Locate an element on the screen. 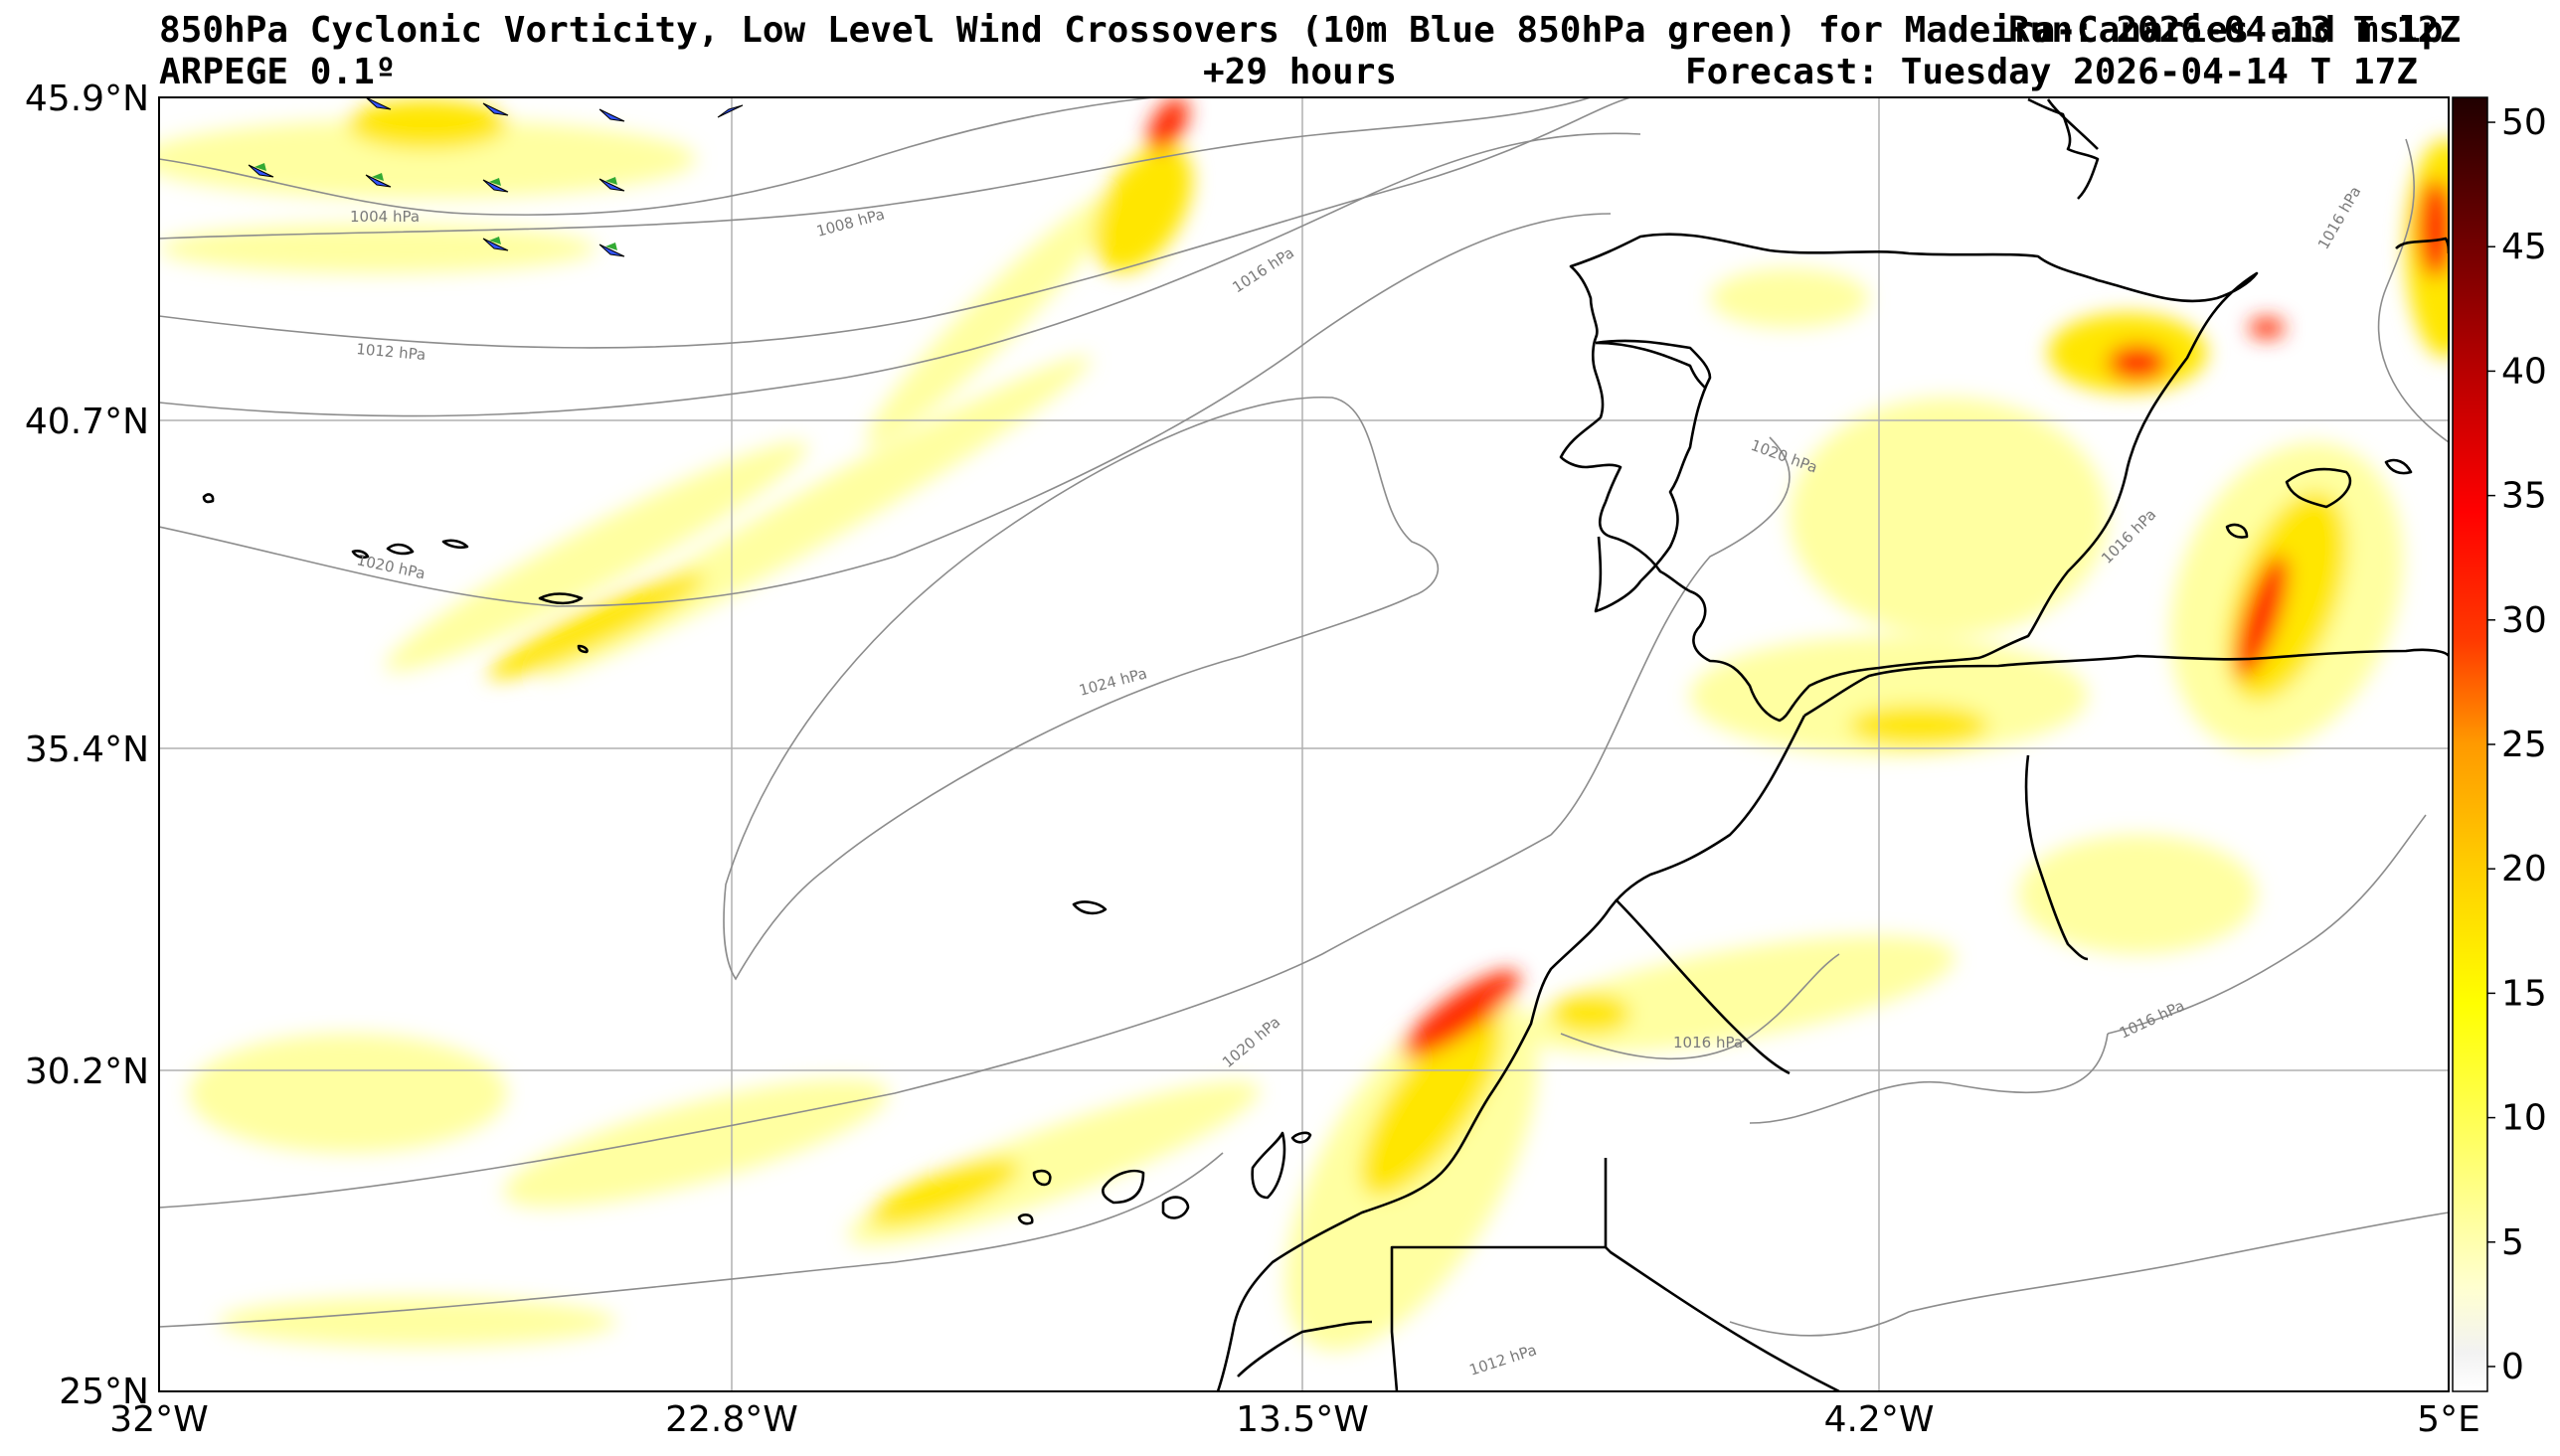  colorbar-tick-label: 40 is located at coordinates (2524, 371).